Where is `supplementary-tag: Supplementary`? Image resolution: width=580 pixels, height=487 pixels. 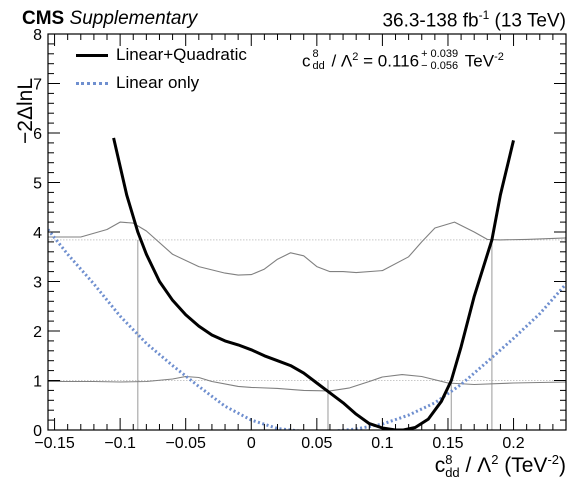 supplementary-tag: Supplementary is located at coordinates (133, 18).